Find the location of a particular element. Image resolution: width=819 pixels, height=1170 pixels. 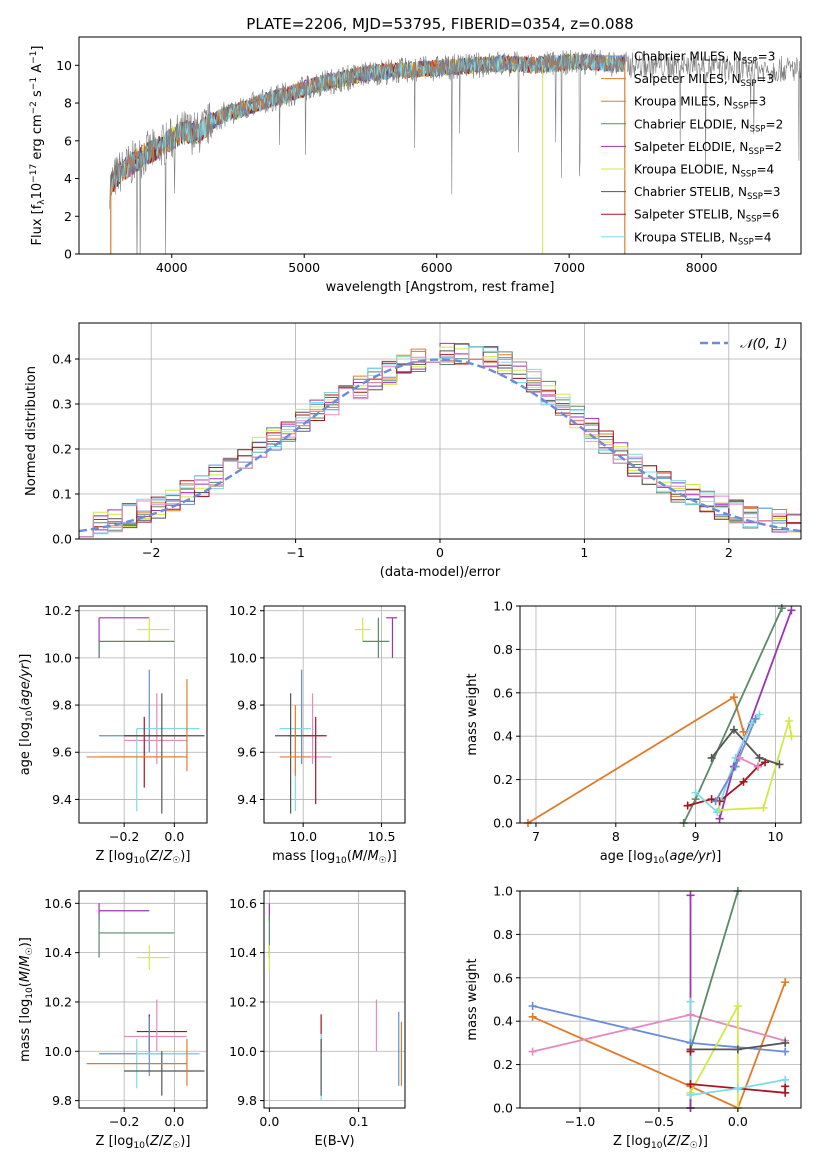

y-tick-label: 0 is located at coordinates (68, 254).